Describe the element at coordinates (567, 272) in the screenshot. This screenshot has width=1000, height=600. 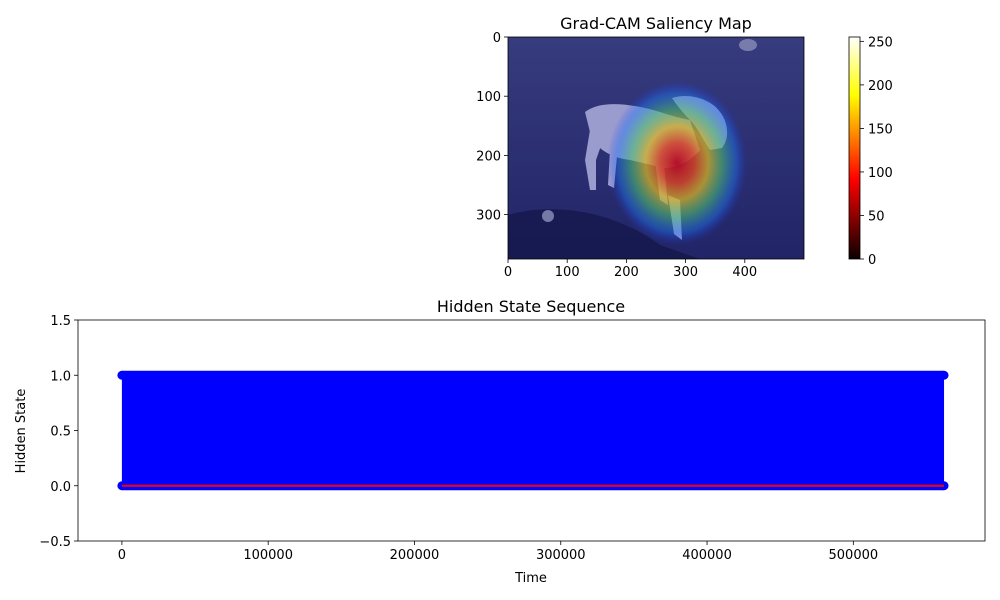
I see `image-x-tick-label: 100` at that location.